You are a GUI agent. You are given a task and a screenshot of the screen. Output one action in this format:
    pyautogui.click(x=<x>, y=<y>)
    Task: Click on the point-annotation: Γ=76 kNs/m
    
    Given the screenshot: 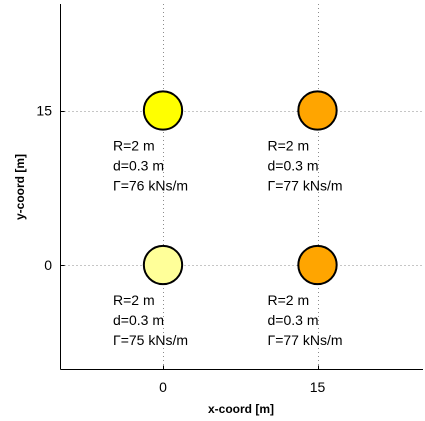 What is the action you would take?
    pyautogui.click(x=150, y=186)
    